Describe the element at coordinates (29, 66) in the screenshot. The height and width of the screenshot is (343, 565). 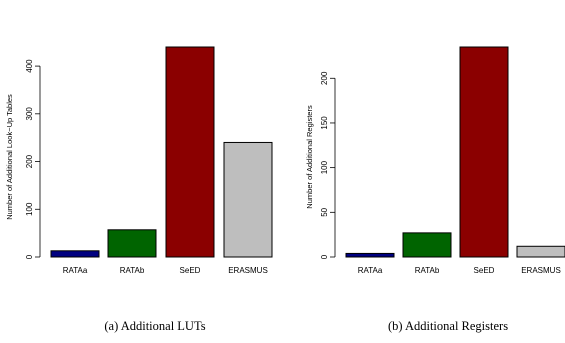
I see `y-tick-label: 400` at that location.